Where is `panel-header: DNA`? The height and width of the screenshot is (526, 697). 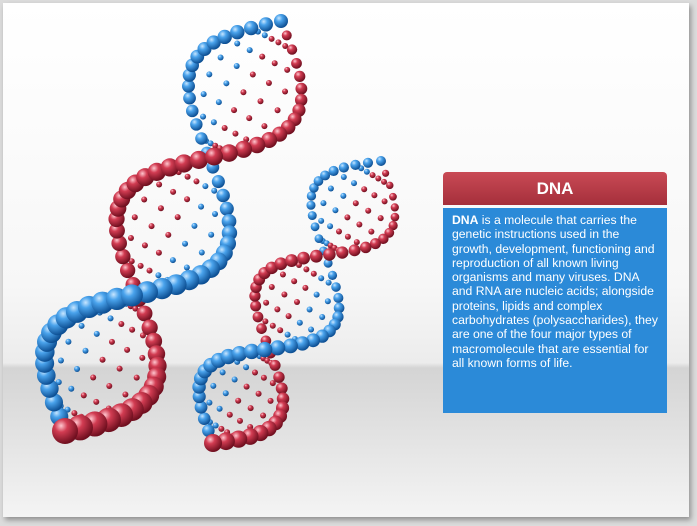 panel-header: DNA is located at coordinates (555, 188).